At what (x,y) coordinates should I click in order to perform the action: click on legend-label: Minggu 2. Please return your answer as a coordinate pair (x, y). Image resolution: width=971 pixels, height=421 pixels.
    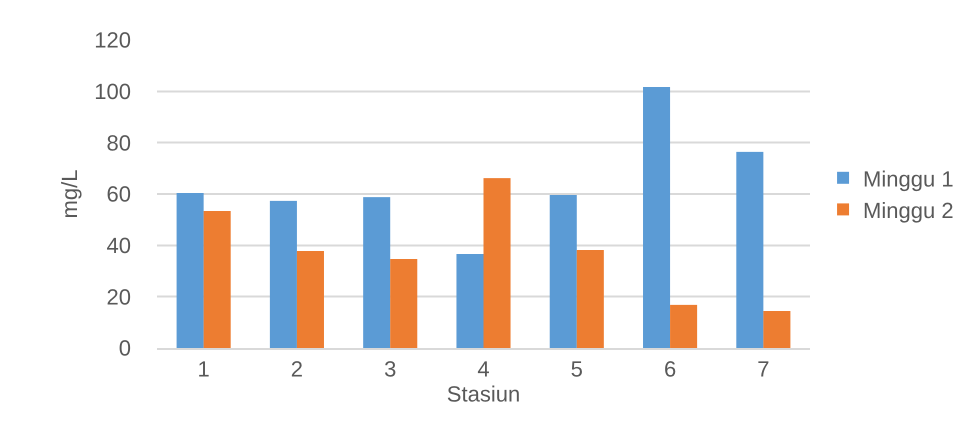
    Looking at the image, I should click on (908, 210).